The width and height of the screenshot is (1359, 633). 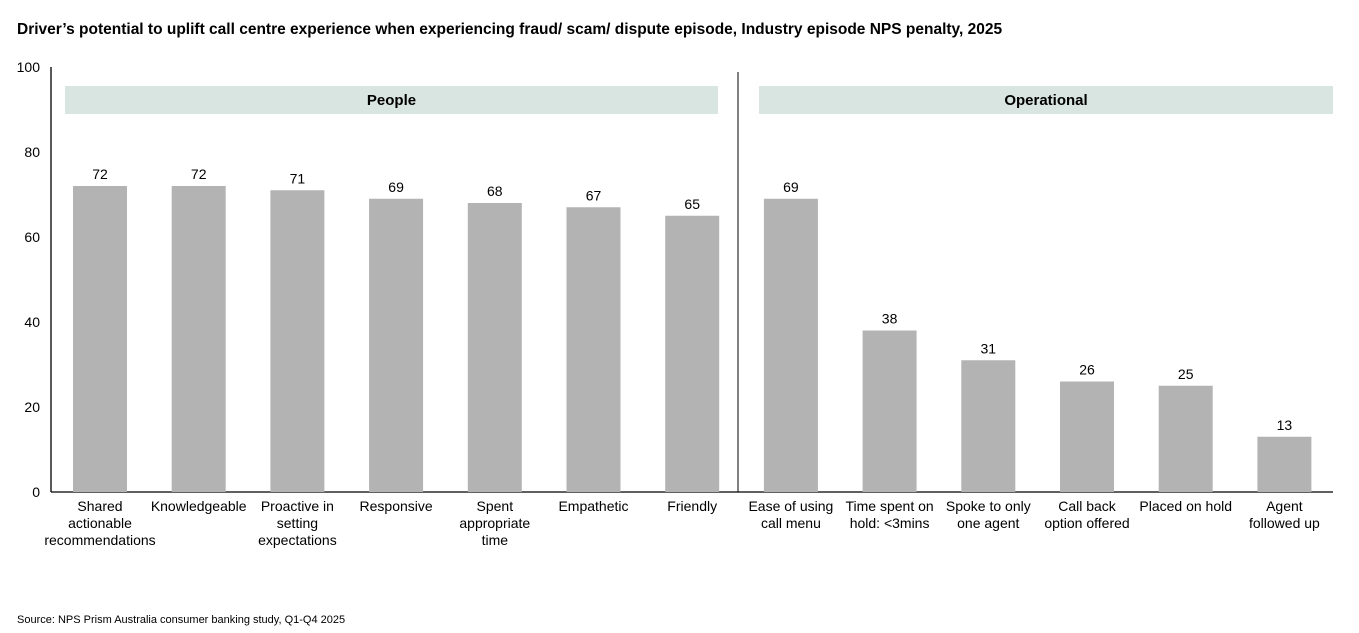 I want to click on y-tick-label: 40, so click(x=32, y=322).